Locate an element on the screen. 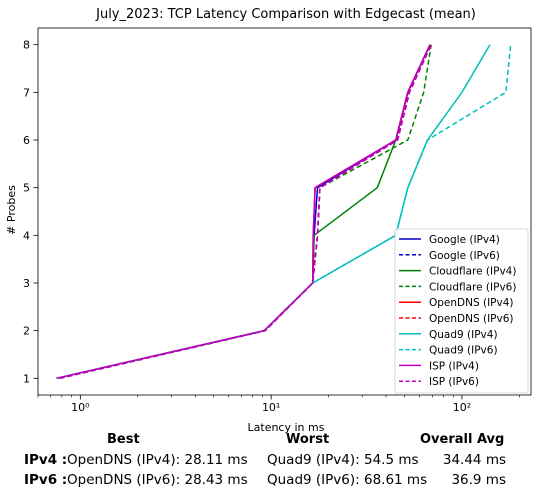 The image size is (541, 496). legend-label: OpenDNS (IPv4) is located at coordinates (471, 303).